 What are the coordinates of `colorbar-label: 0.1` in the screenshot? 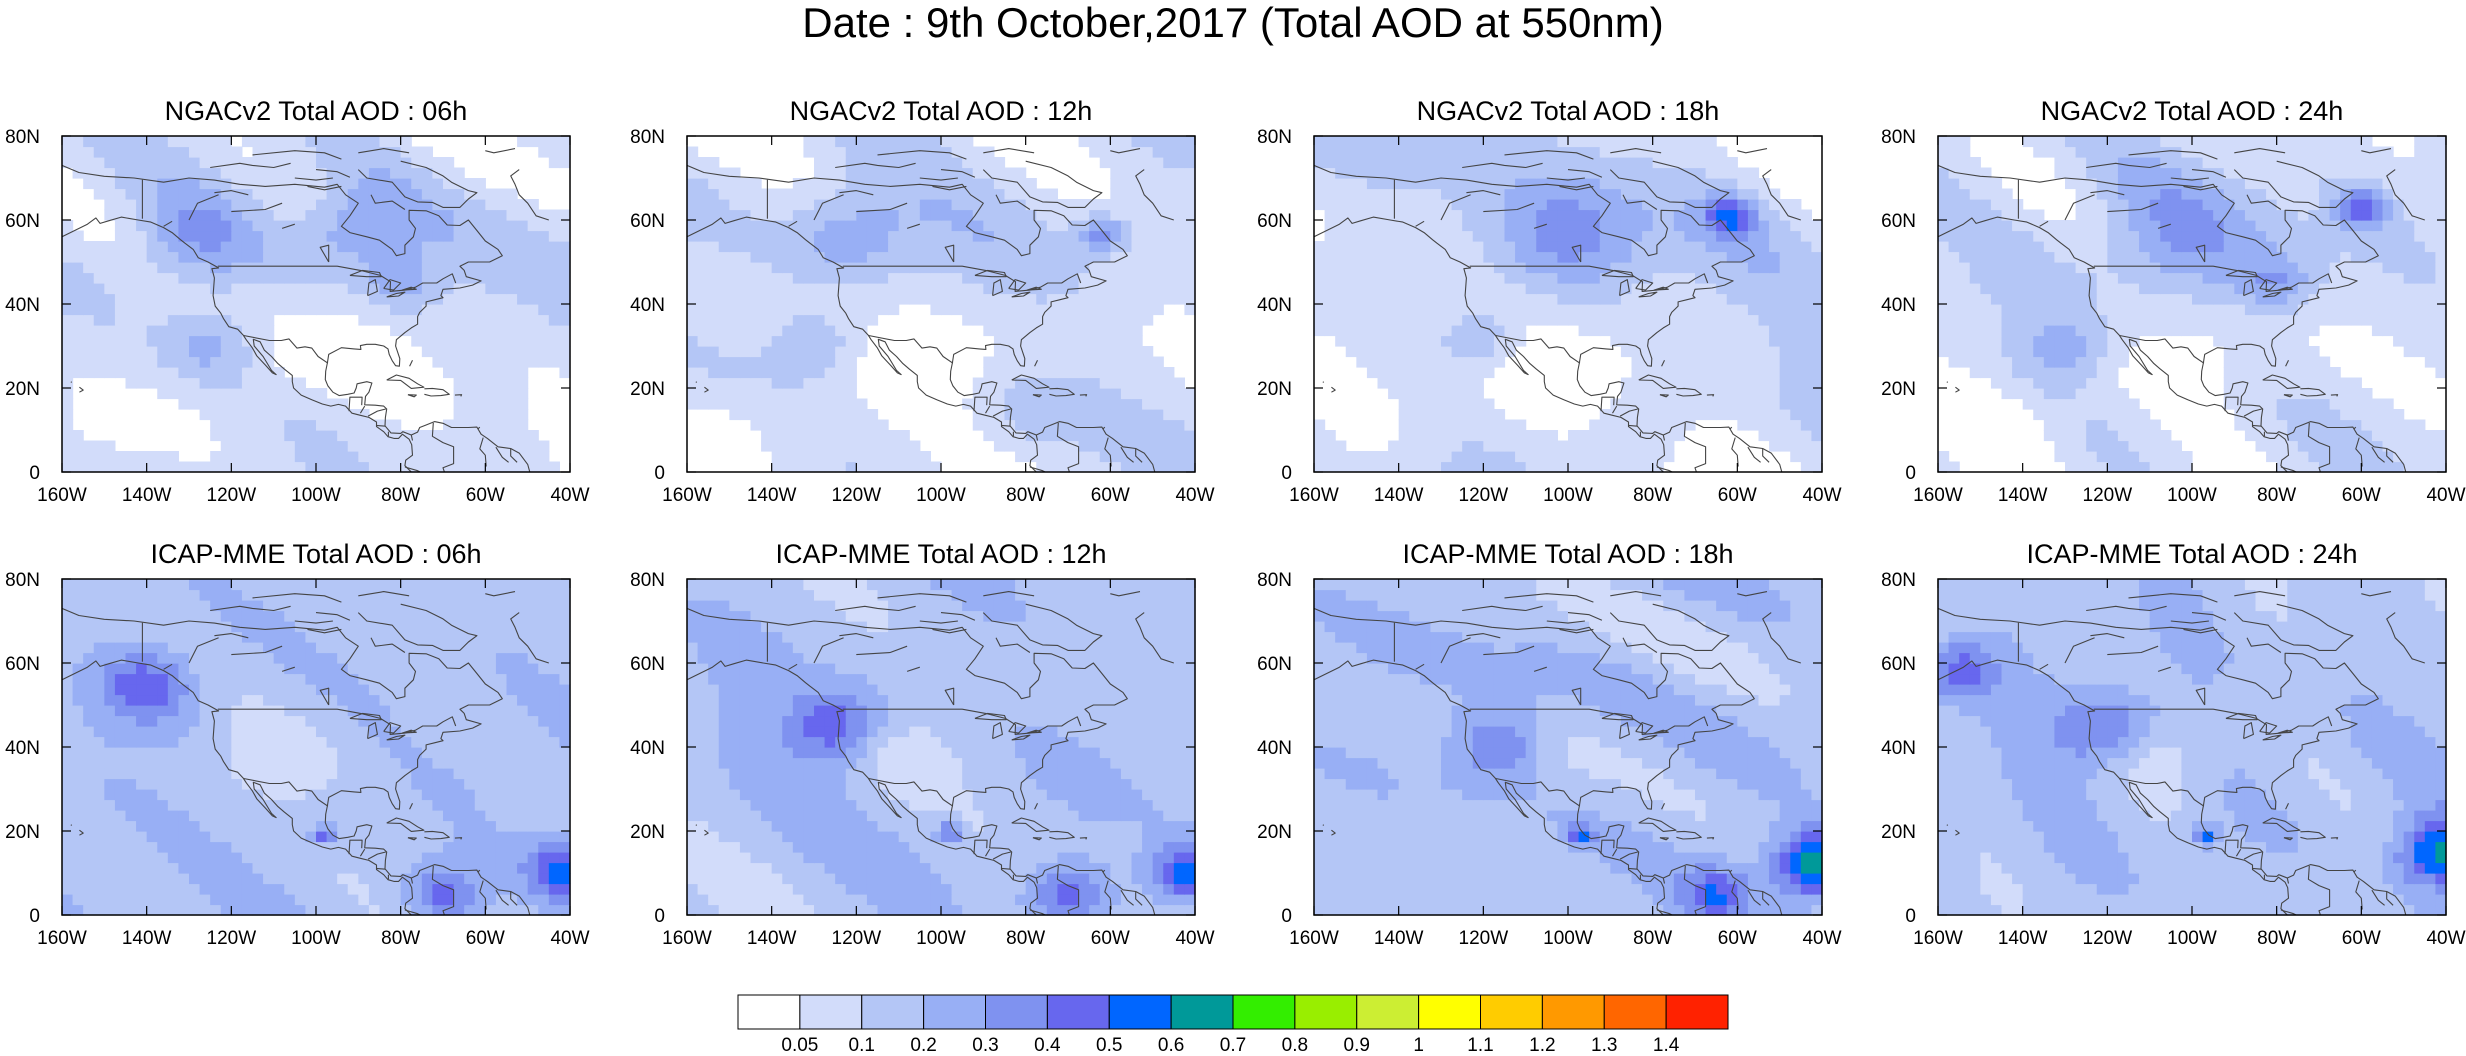 It's located at (862, 1045).